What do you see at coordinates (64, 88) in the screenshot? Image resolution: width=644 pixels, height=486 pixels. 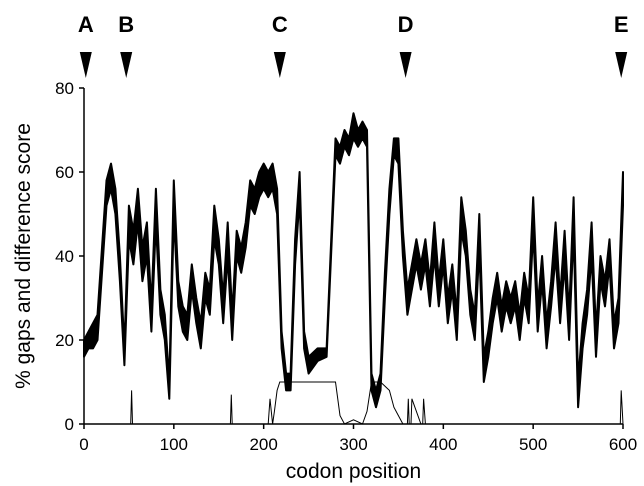 I see `y-tick-label: 80` at bounding box center [64, 88].